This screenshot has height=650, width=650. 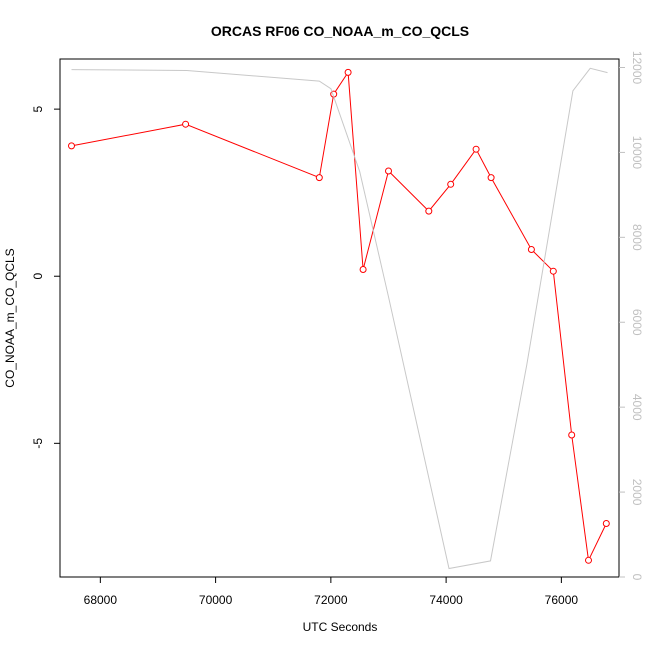 I want to click on y-tick-label: 0, so click(x=38, y=276).